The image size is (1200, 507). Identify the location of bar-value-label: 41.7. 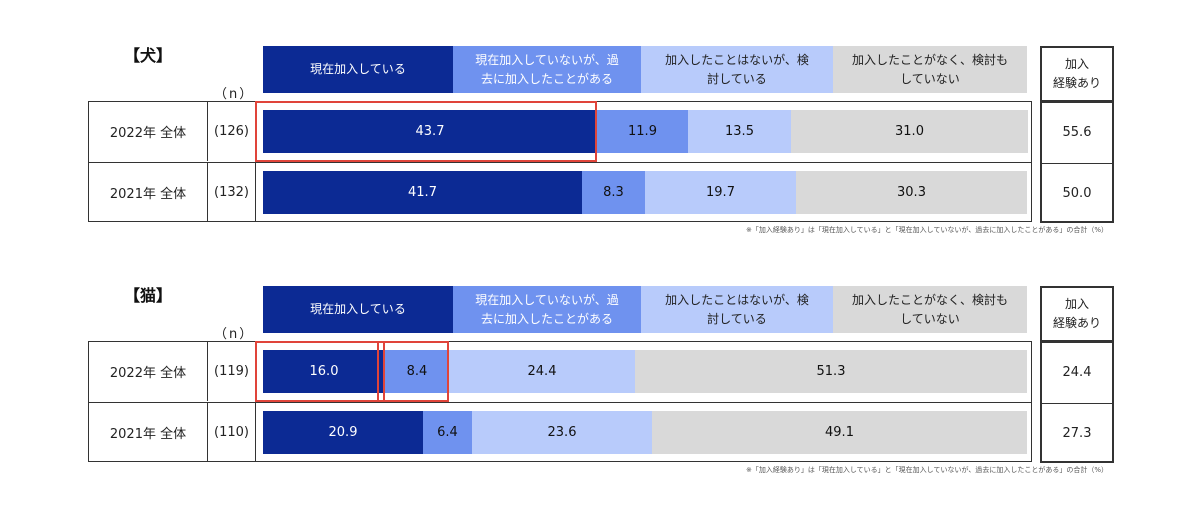
(422, 192).